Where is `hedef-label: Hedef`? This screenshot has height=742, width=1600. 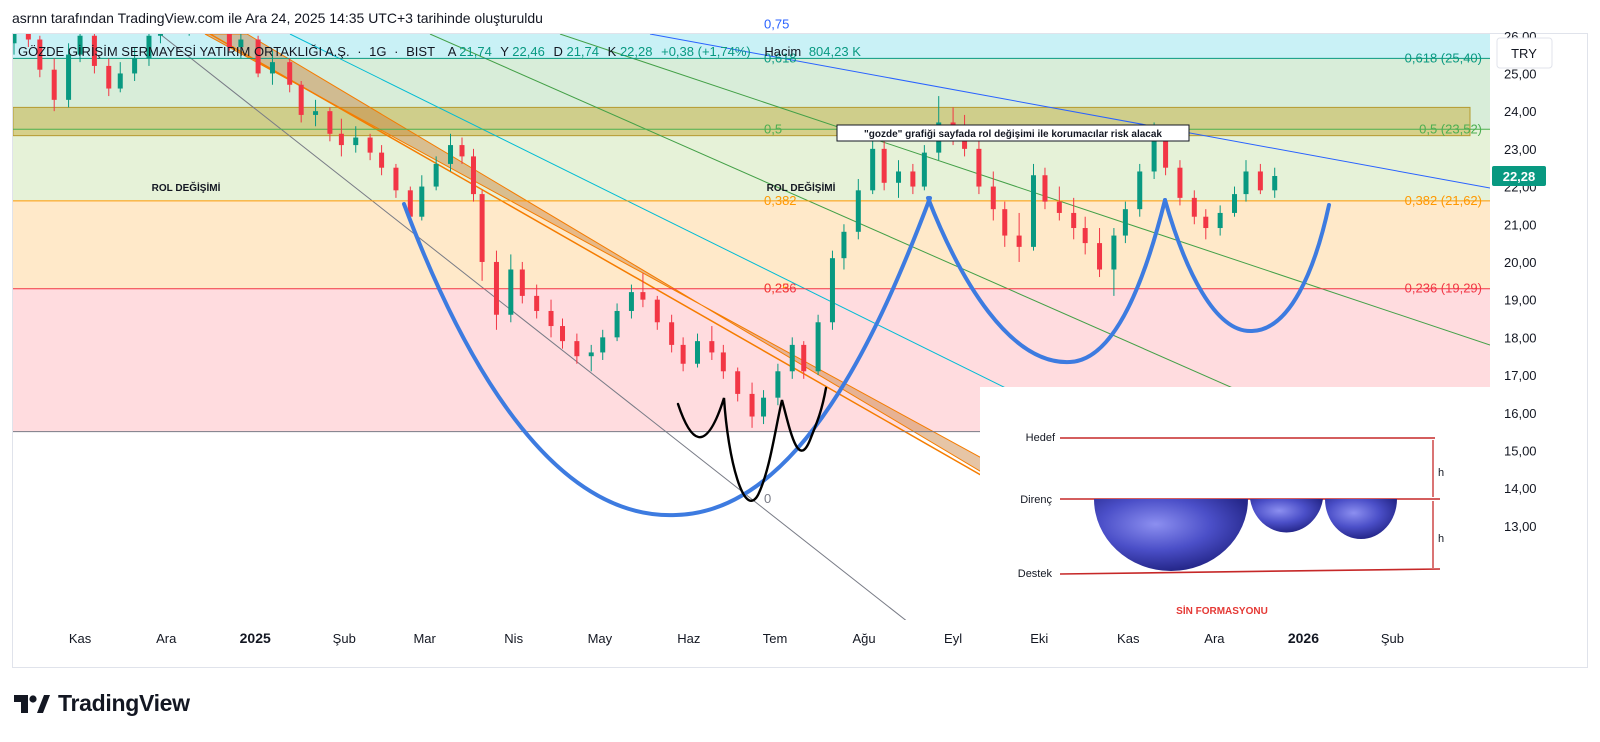
hedef-label: Hedef is located at coordinates (1041, 438).